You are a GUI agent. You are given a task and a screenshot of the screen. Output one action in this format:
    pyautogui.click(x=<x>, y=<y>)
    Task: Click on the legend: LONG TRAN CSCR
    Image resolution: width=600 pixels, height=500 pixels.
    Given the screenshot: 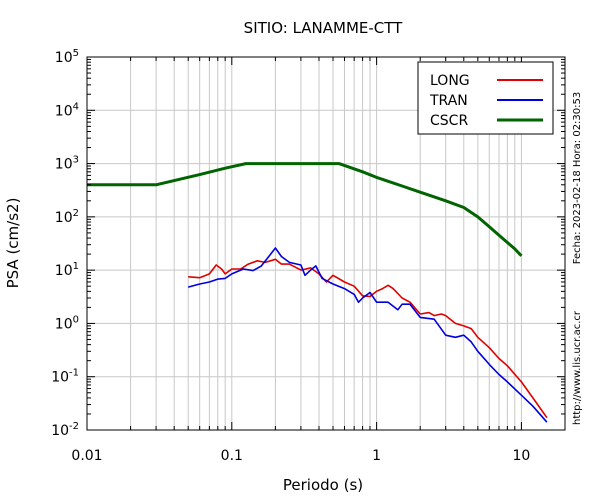 What is the action you would take?
    pyautogui.click(x=485, y=98)
    